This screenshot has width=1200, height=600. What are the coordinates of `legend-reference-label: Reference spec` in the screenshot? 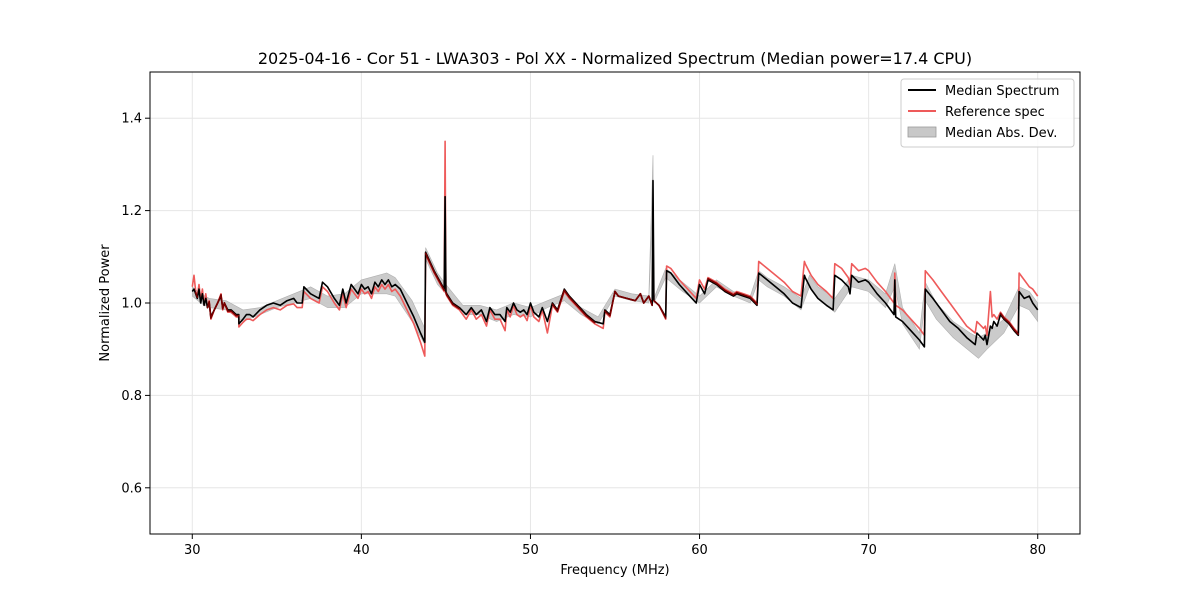 It's located at (995, 112).